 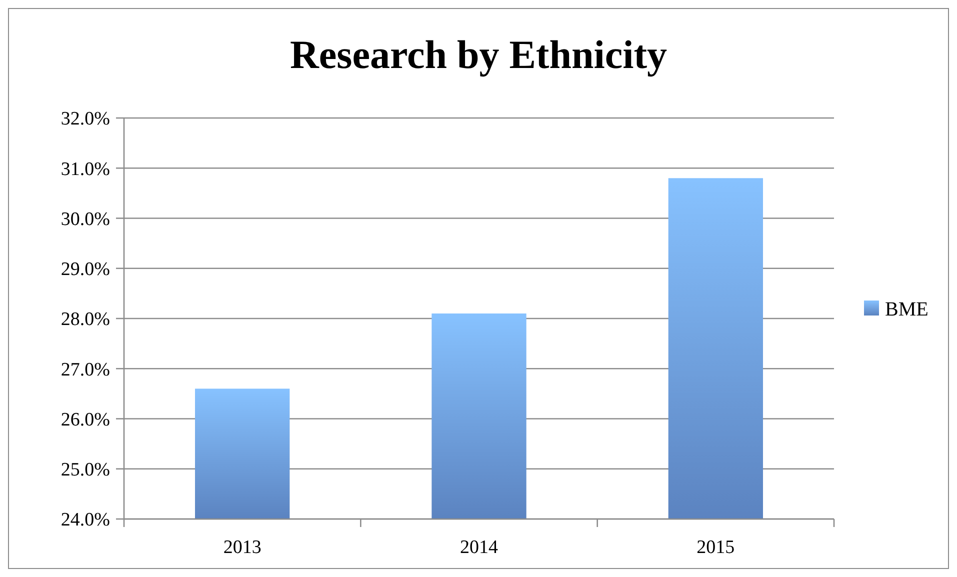 I want to click on x-tick-label: 2013, so click(x=242, y=547).